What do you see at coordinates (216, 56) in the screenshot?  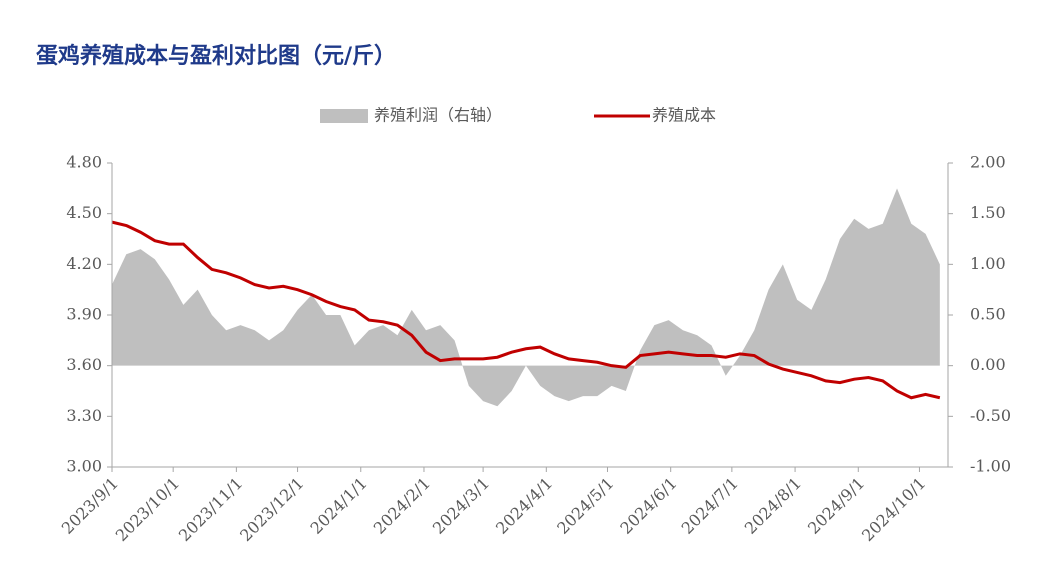 I see `chart-title: 蛋鸡养殖成本与盈利对比图（元/斤）` at bounding box center [216, 56].